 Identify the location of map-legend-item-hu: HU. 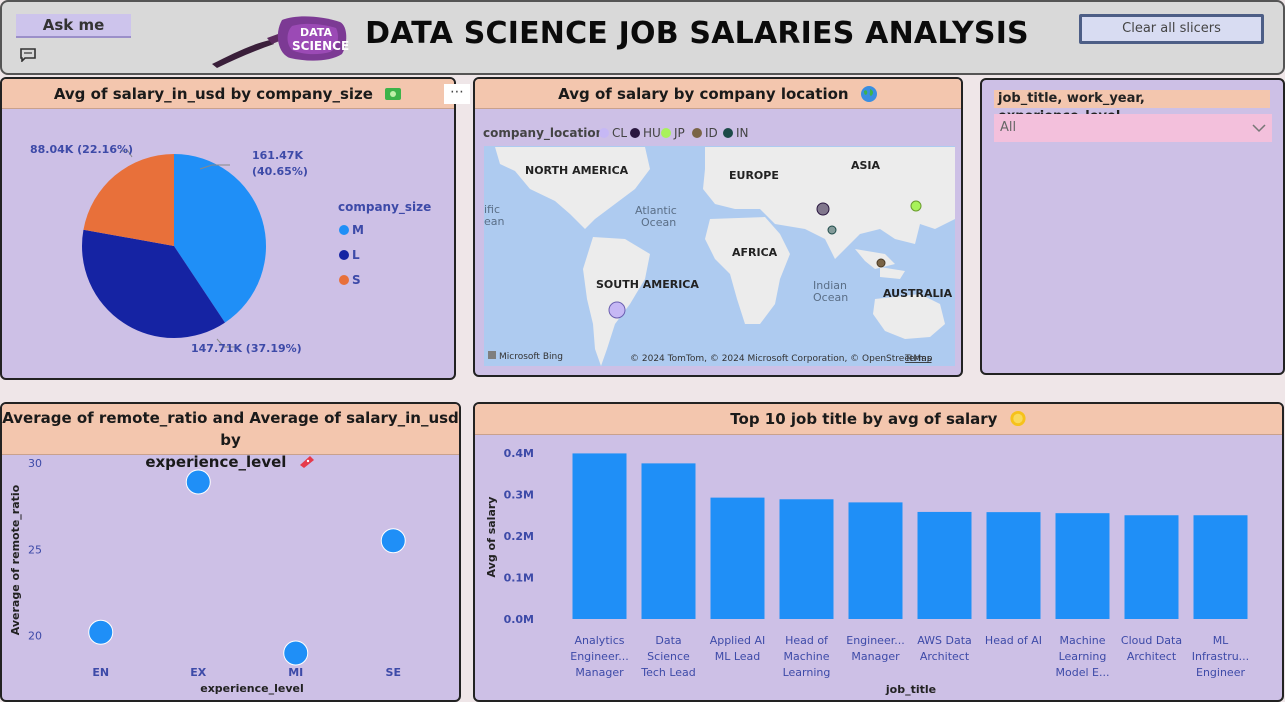
(652, 133).